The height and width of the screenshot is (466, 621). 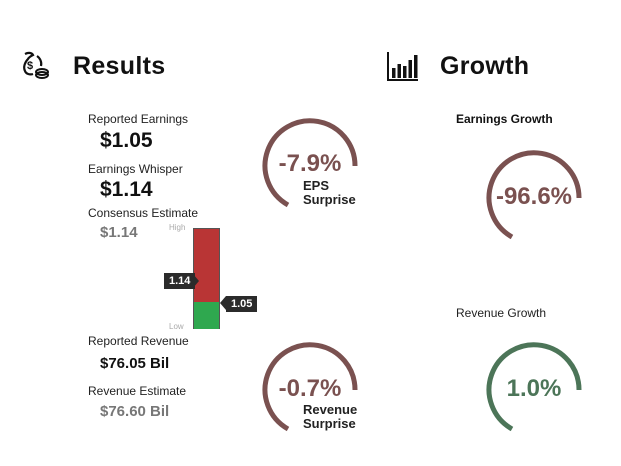 I want to click on revenue-growth-value: 1.0%, so click(x=534, y=388).